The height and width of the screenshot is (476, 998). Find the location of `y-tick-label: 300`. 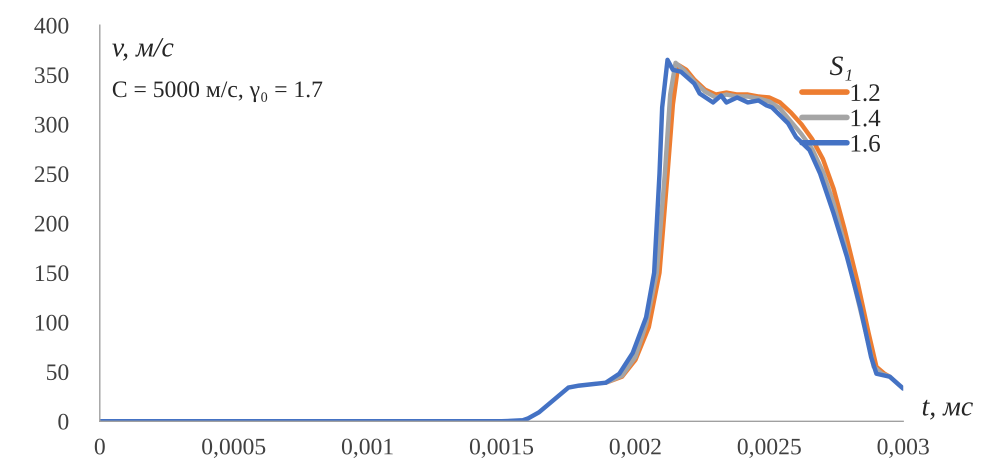

y-tick-label: 300 is located at coordinates (51, 124).